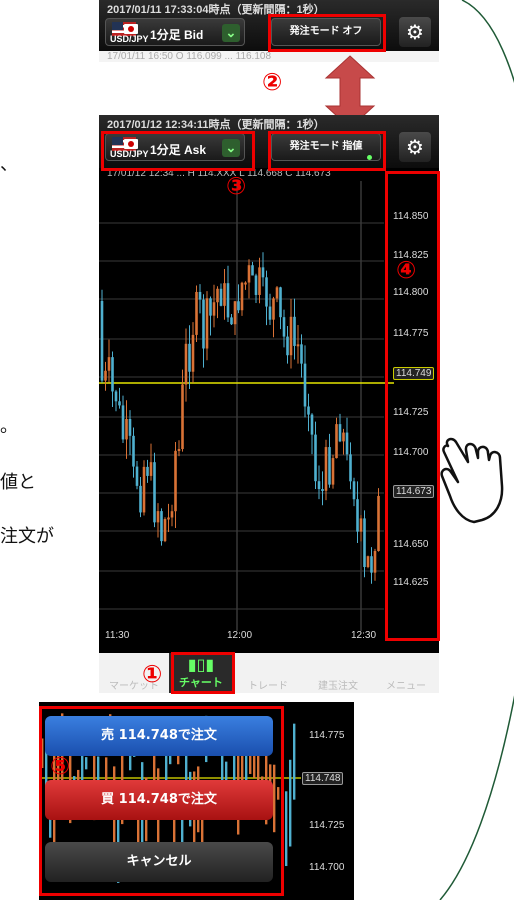 The height and width of the screenshot is (900, 514). What do you see at coordinates (216, 125) in the screenshot?
I see `screen2-timestamp: 2017/01/12 12:34:11時点（更新間隔：1秒）` at bounding box center [216, 125].